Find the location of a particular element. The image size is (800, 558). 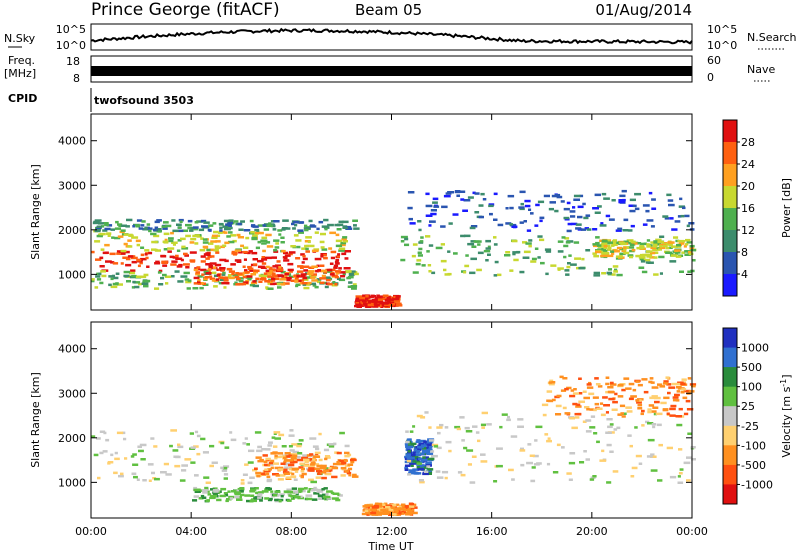

colorbar-segment is located at coordinates (730, 285).